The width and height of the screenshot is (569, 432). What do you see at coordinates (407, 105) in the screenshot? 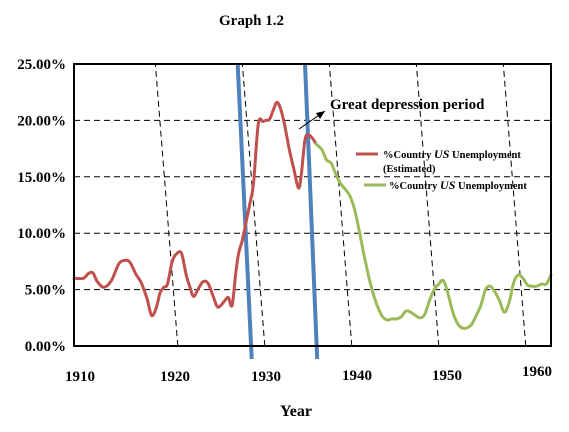
I see `annotation-text: Great depression period` at bounding box center [407, 105].